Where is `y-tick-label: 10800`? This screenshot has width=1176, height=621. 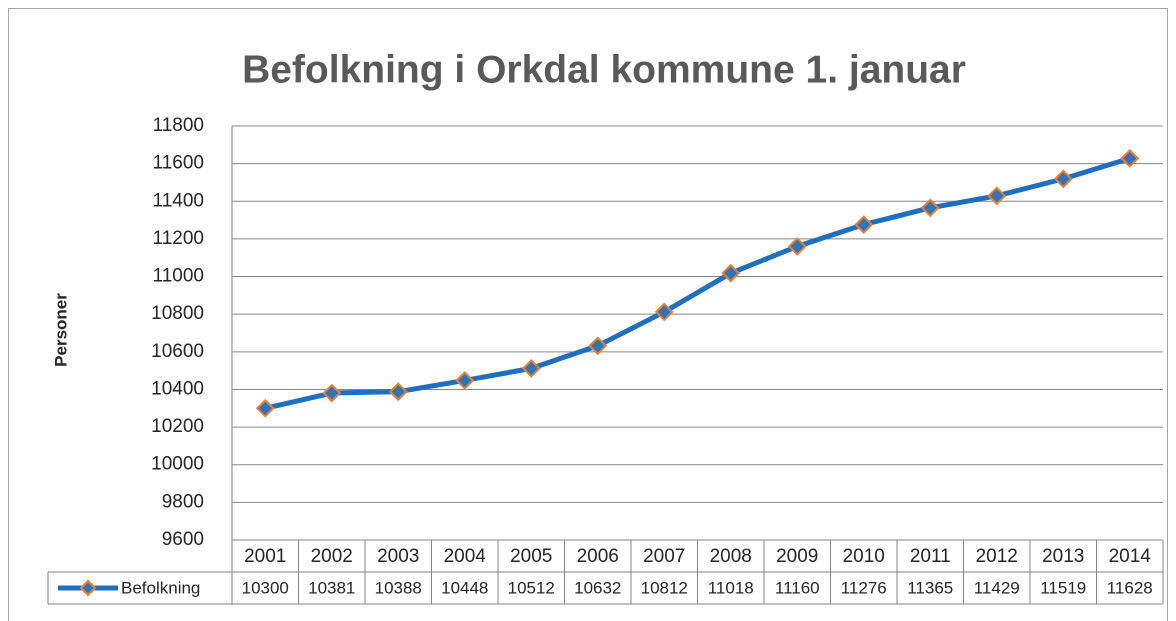 y-tick-label: 10800 is located at coordinates (177, 313).